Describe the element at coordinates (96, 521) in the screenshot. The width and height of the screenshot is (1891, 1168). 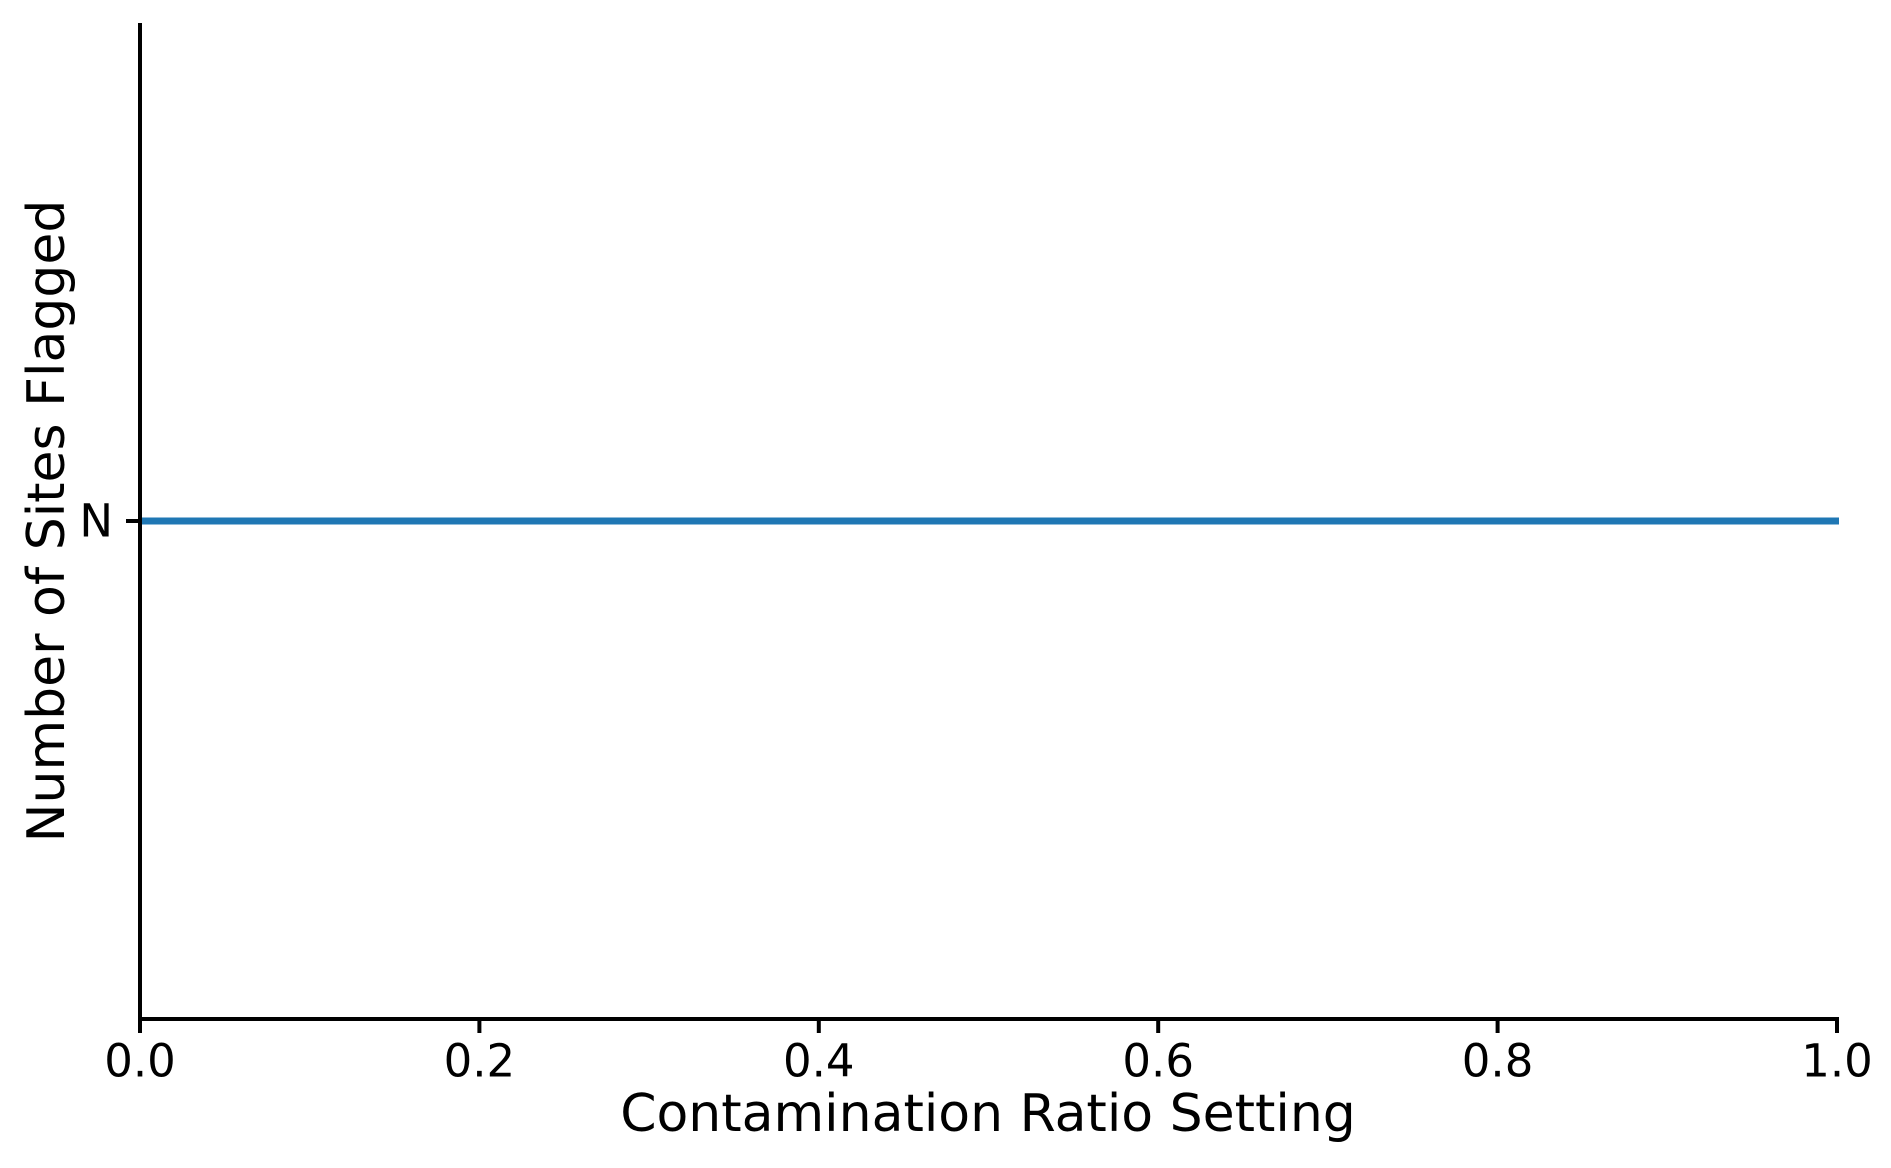
I see `y-tick-label: N` at that location.